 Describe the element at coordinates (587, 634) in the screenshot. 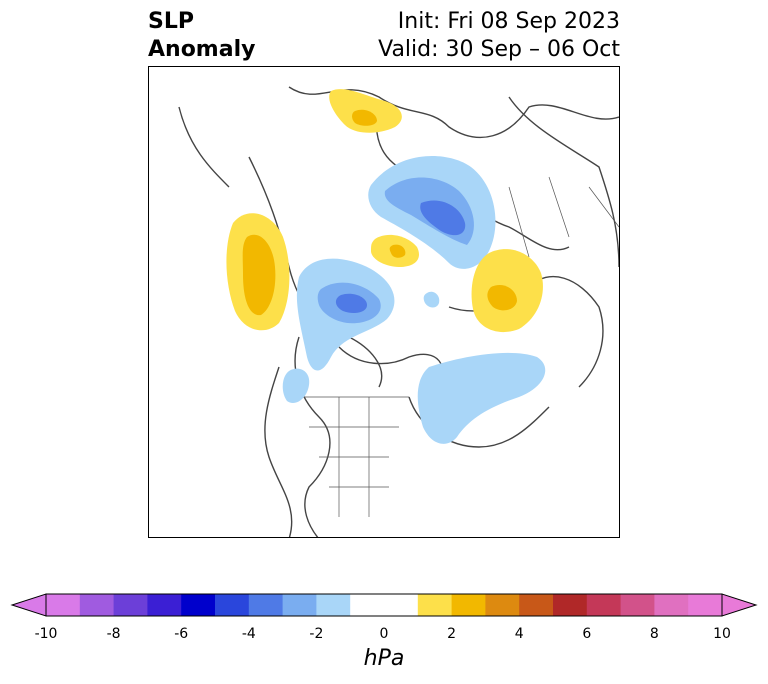

I see `colorbar-tick-label: 6` at that location.